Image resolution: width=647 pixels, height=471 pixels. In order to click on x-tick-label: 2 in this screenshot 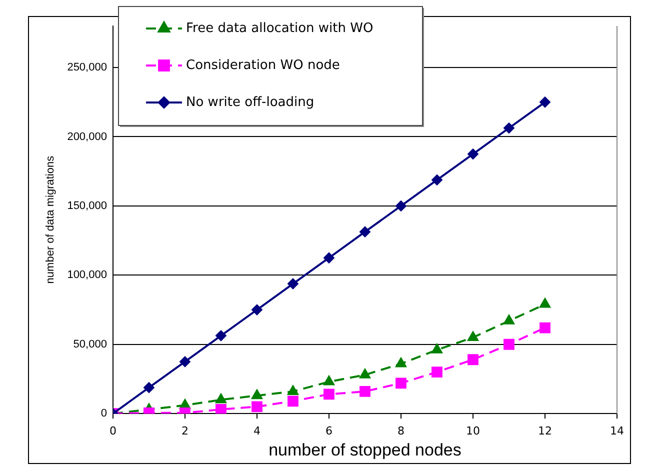, I will do `click(184, 431)`.